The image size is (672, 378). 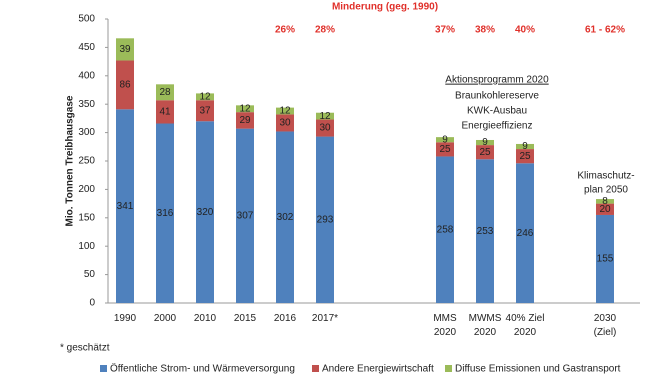 I want to click on data-label: 302, so click(x=285, y=217).